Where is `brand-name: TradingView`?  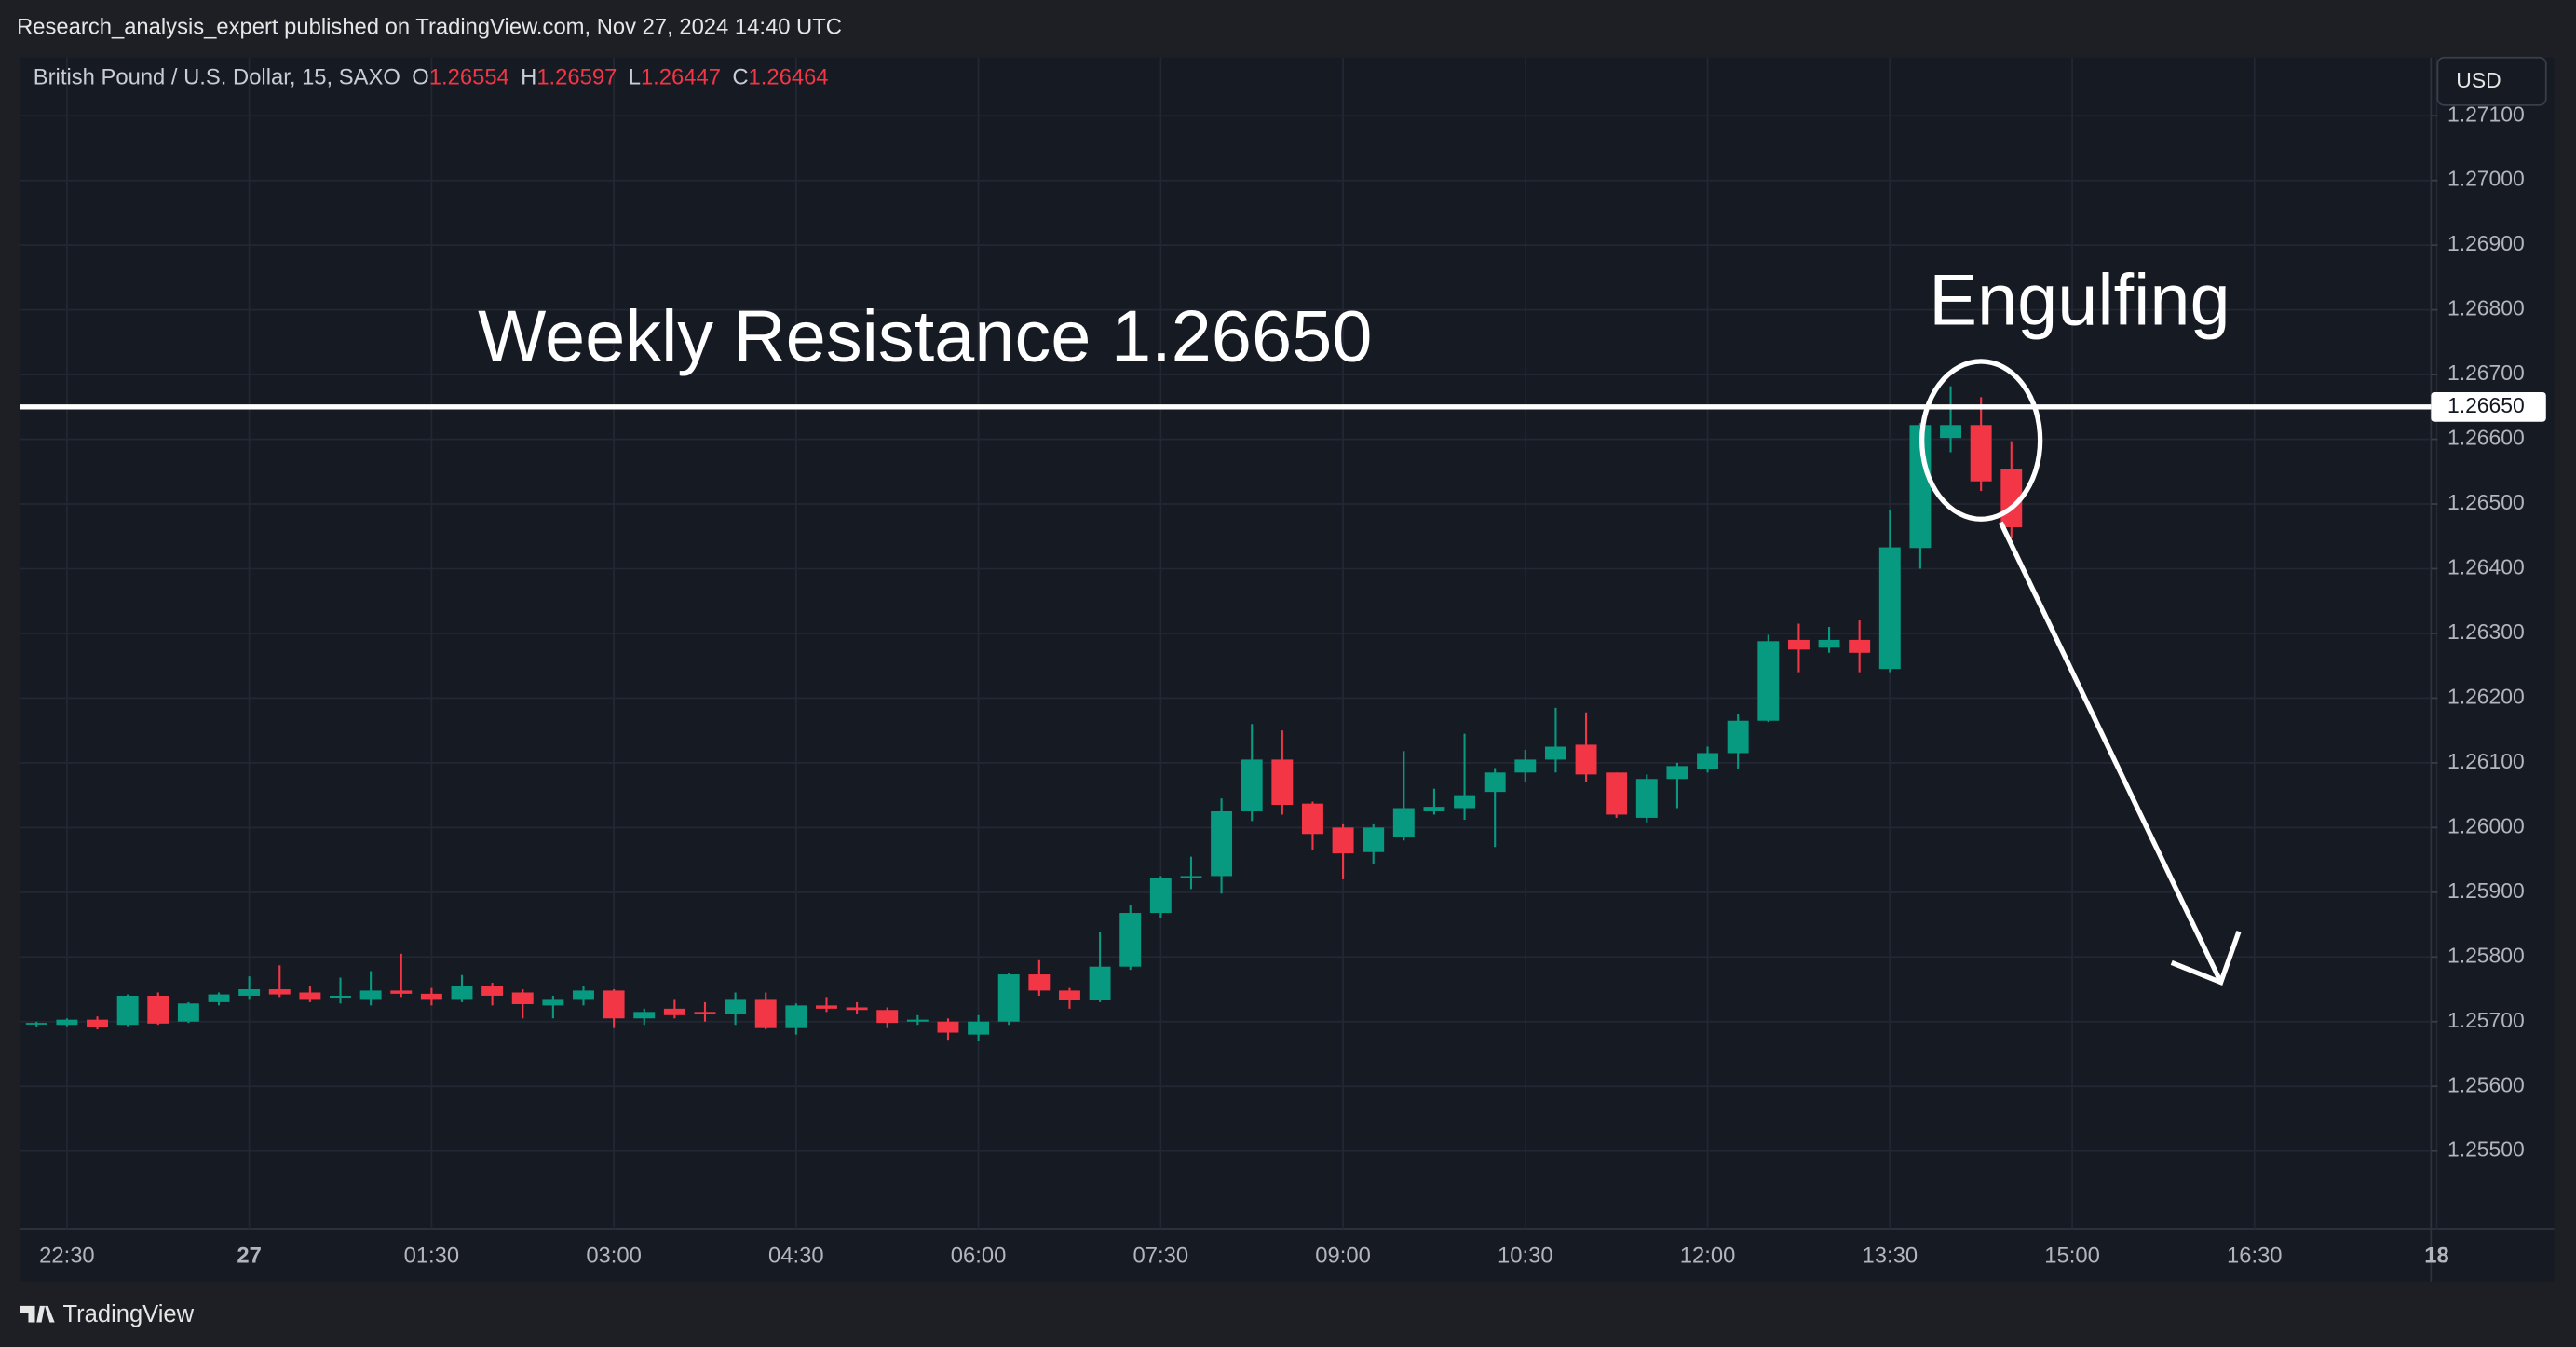
brand-name: TradingView is located at coordinates (128, 1314).